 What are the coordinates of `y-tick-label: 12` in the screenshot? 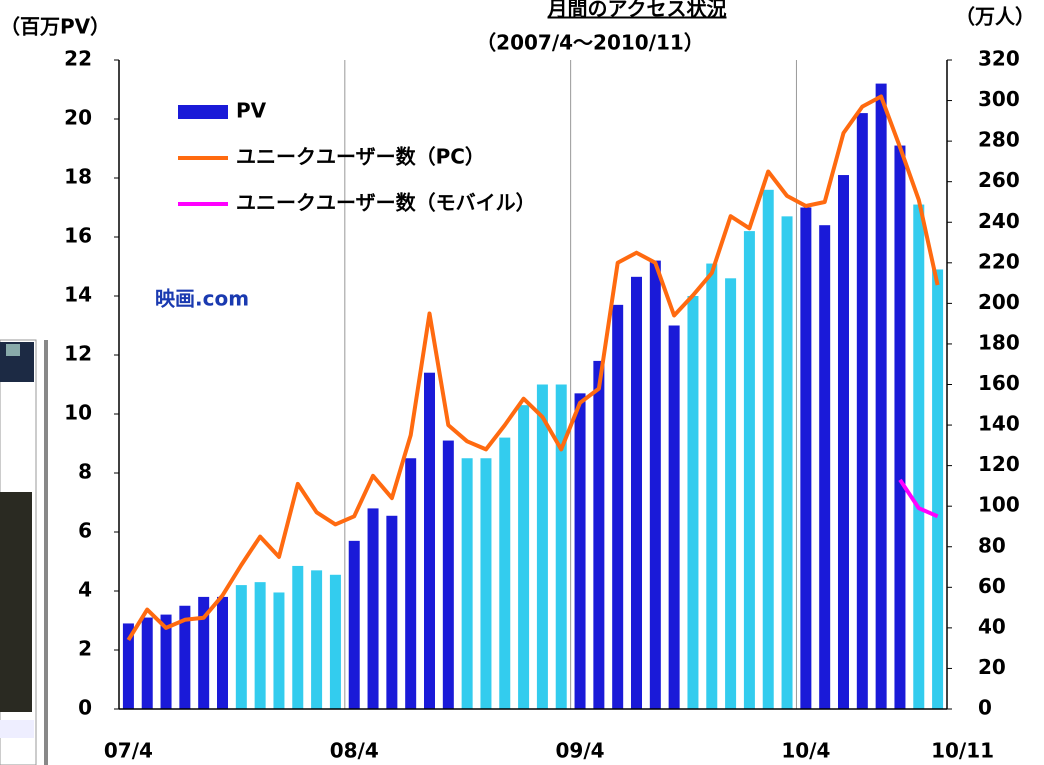 It's located at (78, 354).